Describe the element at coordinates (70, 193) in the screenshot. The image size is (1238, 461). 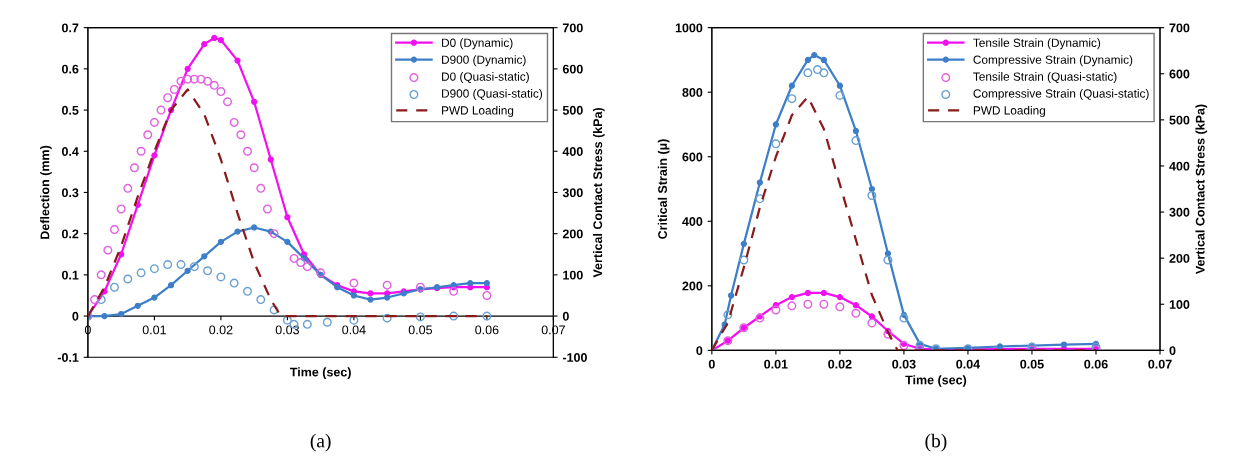
I see `y-tick-label: 0.3` at that location.